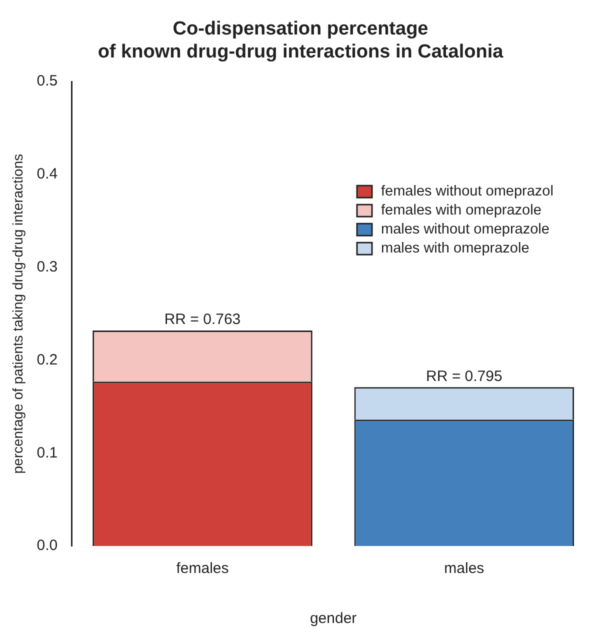 The width and height of the screenshot is (615, 636). I want to click on chart-title: Co-dispensation percentage of known drug-drug interactions in Catalonia, so click(301, 40).